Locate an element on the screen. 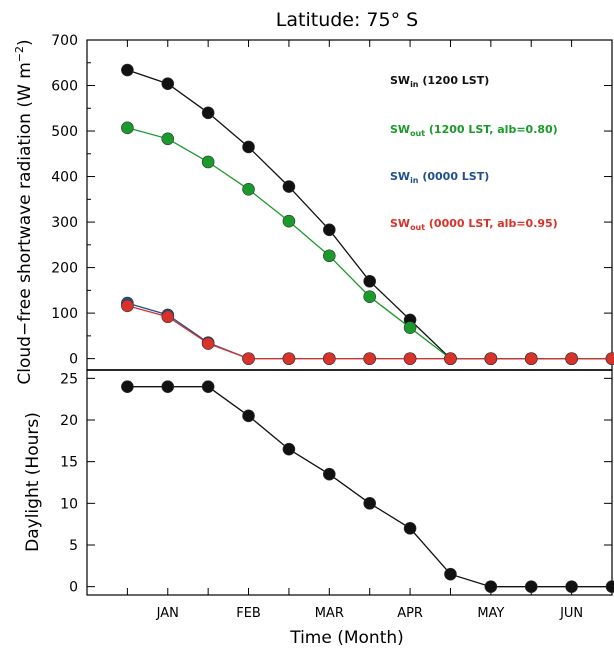 The width and height of the screenshot is (614, 652). chart-title: Latitude: 75° S is located at coordinates (347, 20).